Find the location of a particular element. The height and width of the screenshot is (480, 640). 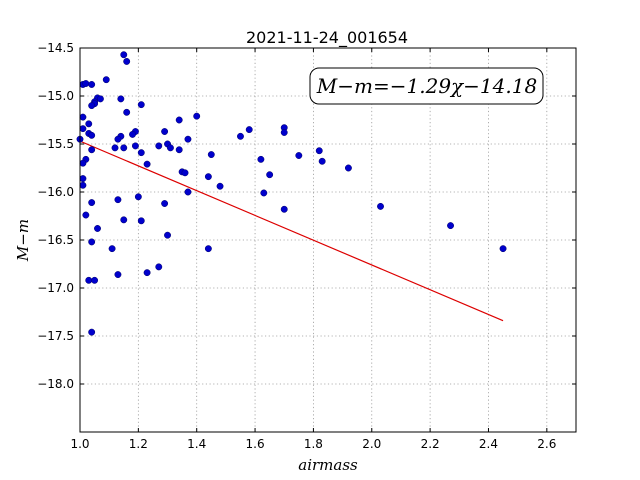

x-tick-label: 1.0 is located at coordinates (79, 444).